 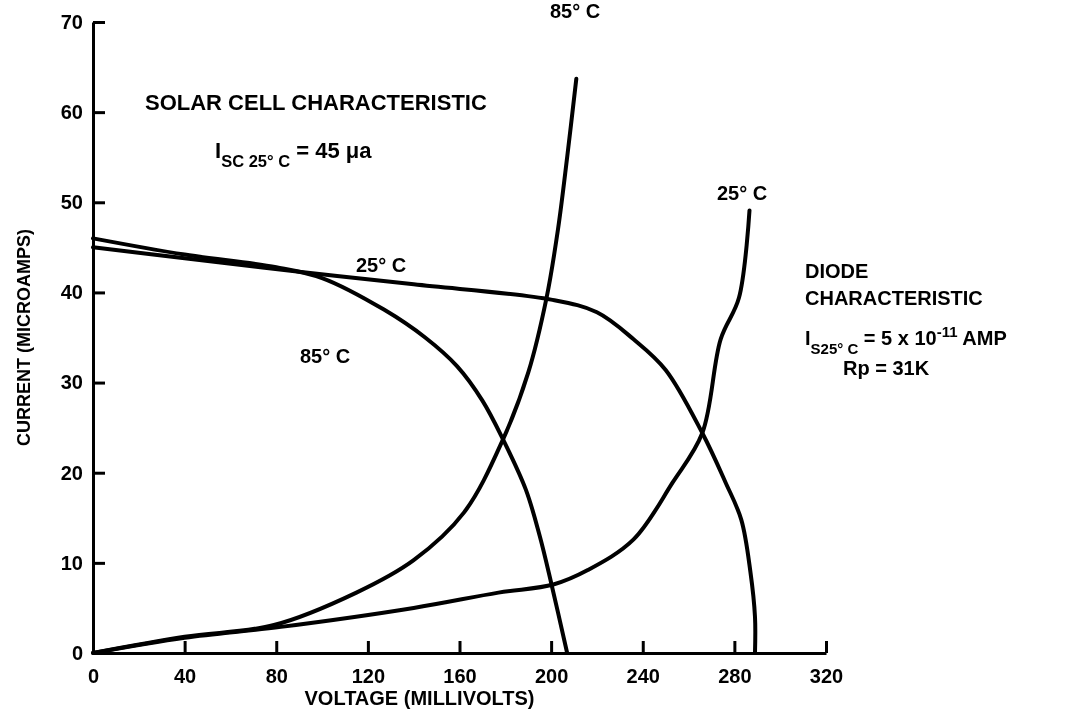 What do you see at coordinates (71, 292) in the screenshot?
I see `y-tick-label: 40` at bounding box center [71, 292].